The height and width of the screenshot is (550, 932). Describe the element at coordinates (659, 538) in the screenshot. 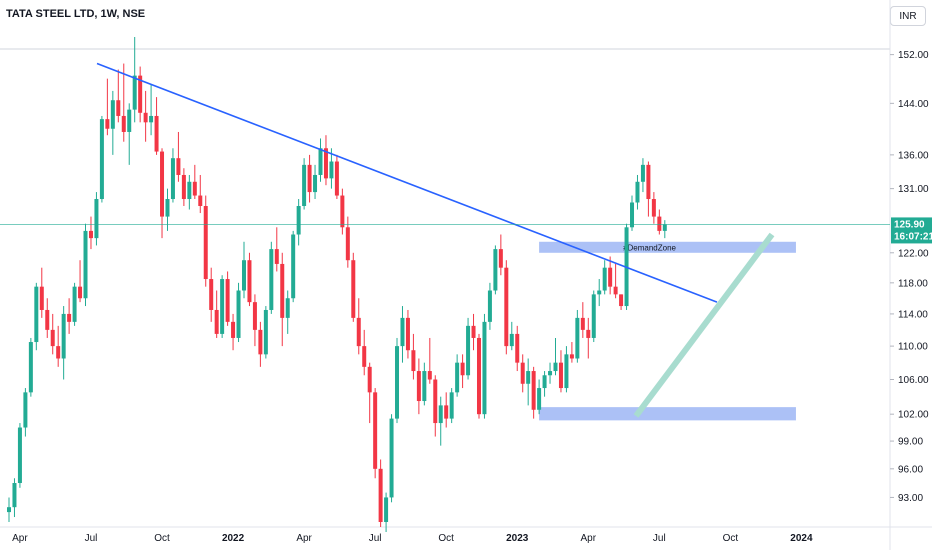

I see `x-tick-label: Jul` at that location.